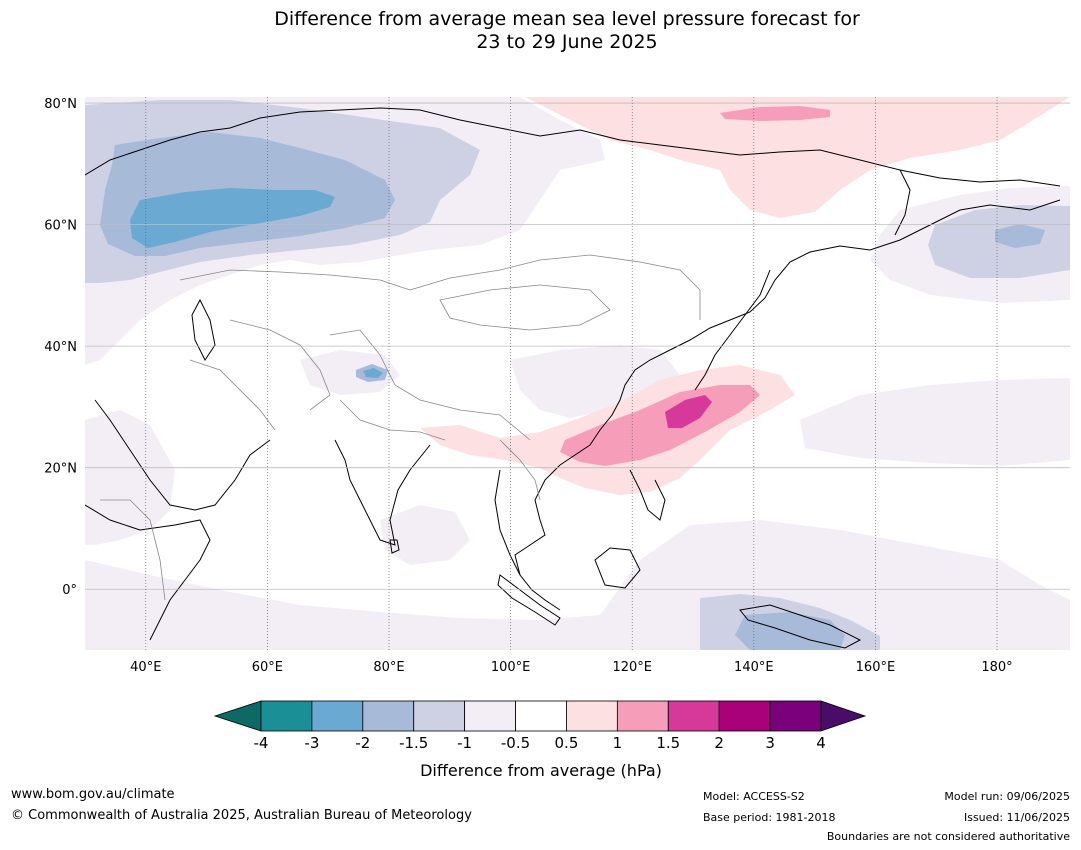 Image resolution: width=1081 pixels, height=850 pixels. Describe the element at coordinates (60, 469) in the screenshot. I see `latitude-label: 20°N` at that location.